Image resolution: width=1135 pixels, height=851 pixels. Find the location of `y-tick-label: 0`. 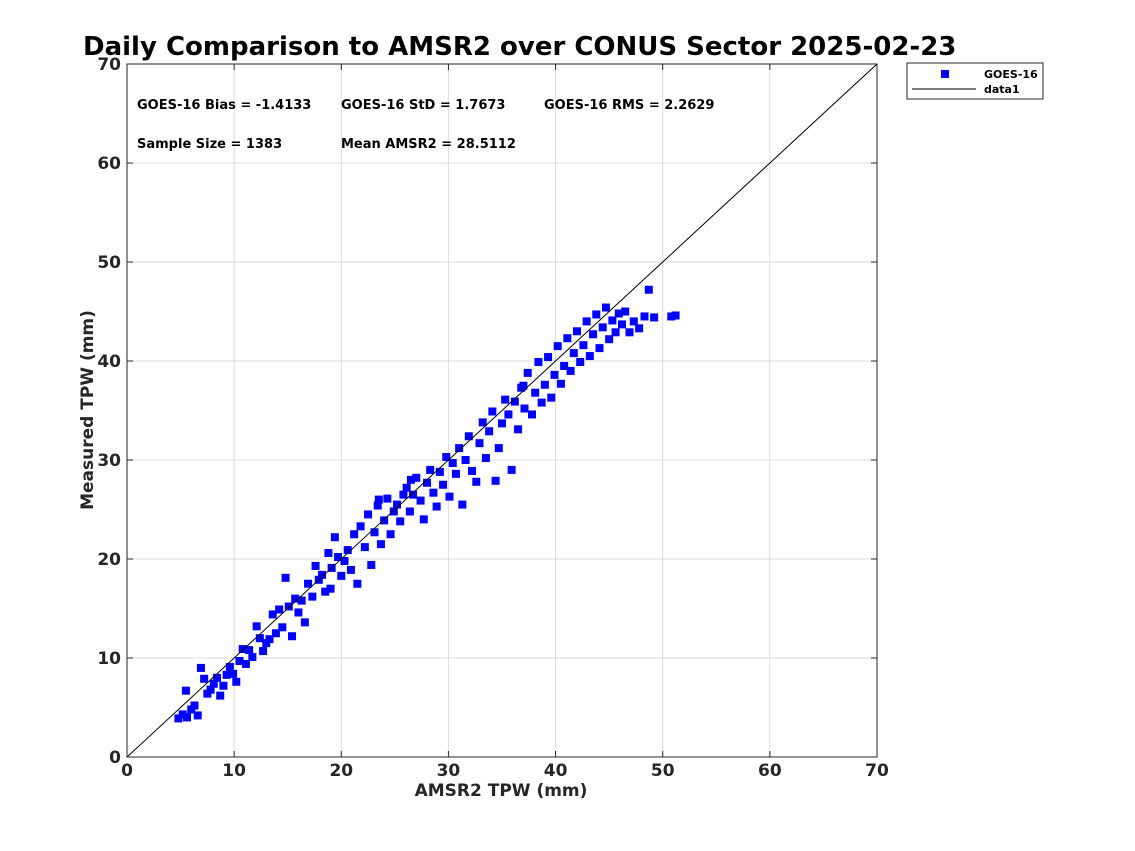

y-tick-label: 0 is located at coordinates (115, 758).